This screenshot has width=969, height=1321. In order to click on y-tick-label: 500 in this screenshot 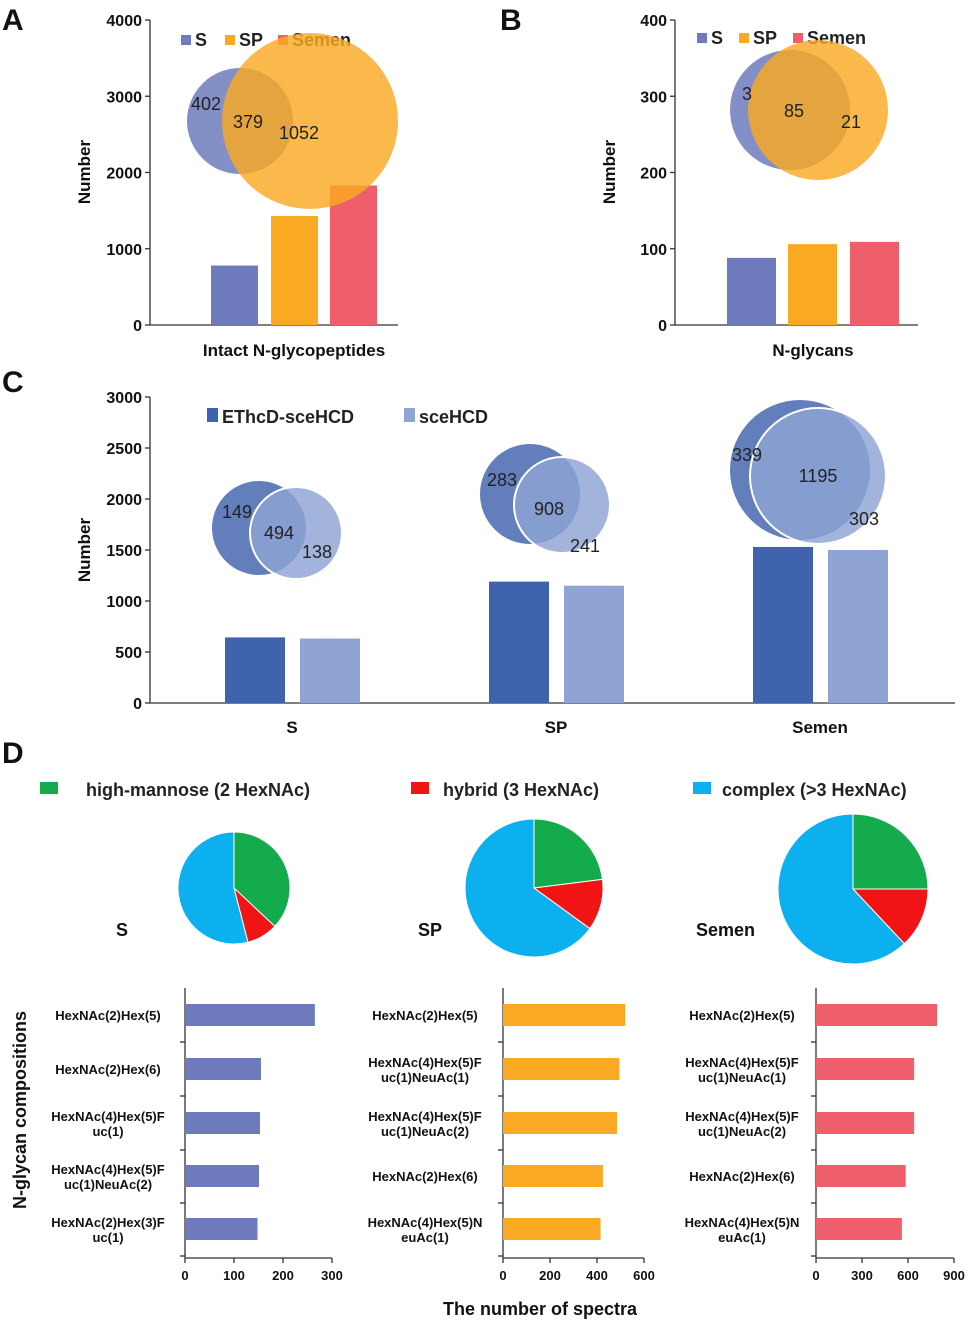, I will do `click(128, 653)`.